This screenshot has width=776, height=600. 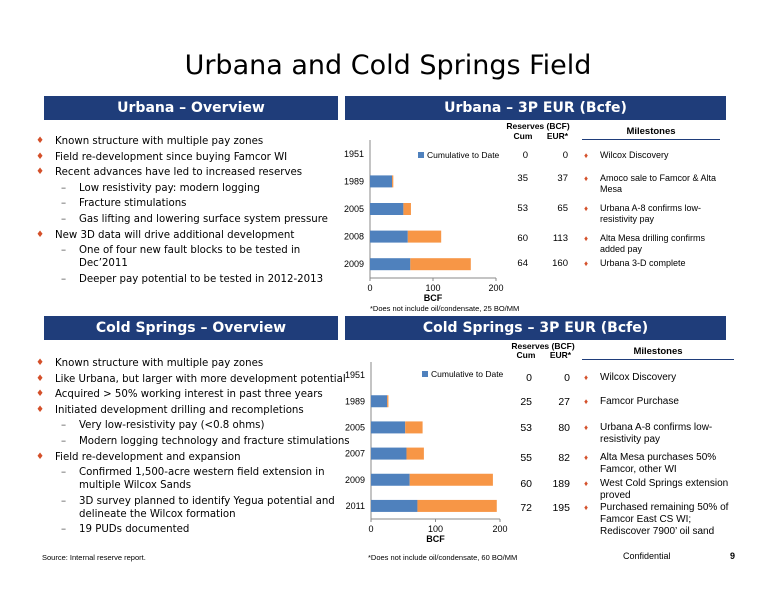 What do you see at coordinates (561, 508) in the screenshot?
I see `reserve-eur-value: 195` at bounding box center [561, 508].